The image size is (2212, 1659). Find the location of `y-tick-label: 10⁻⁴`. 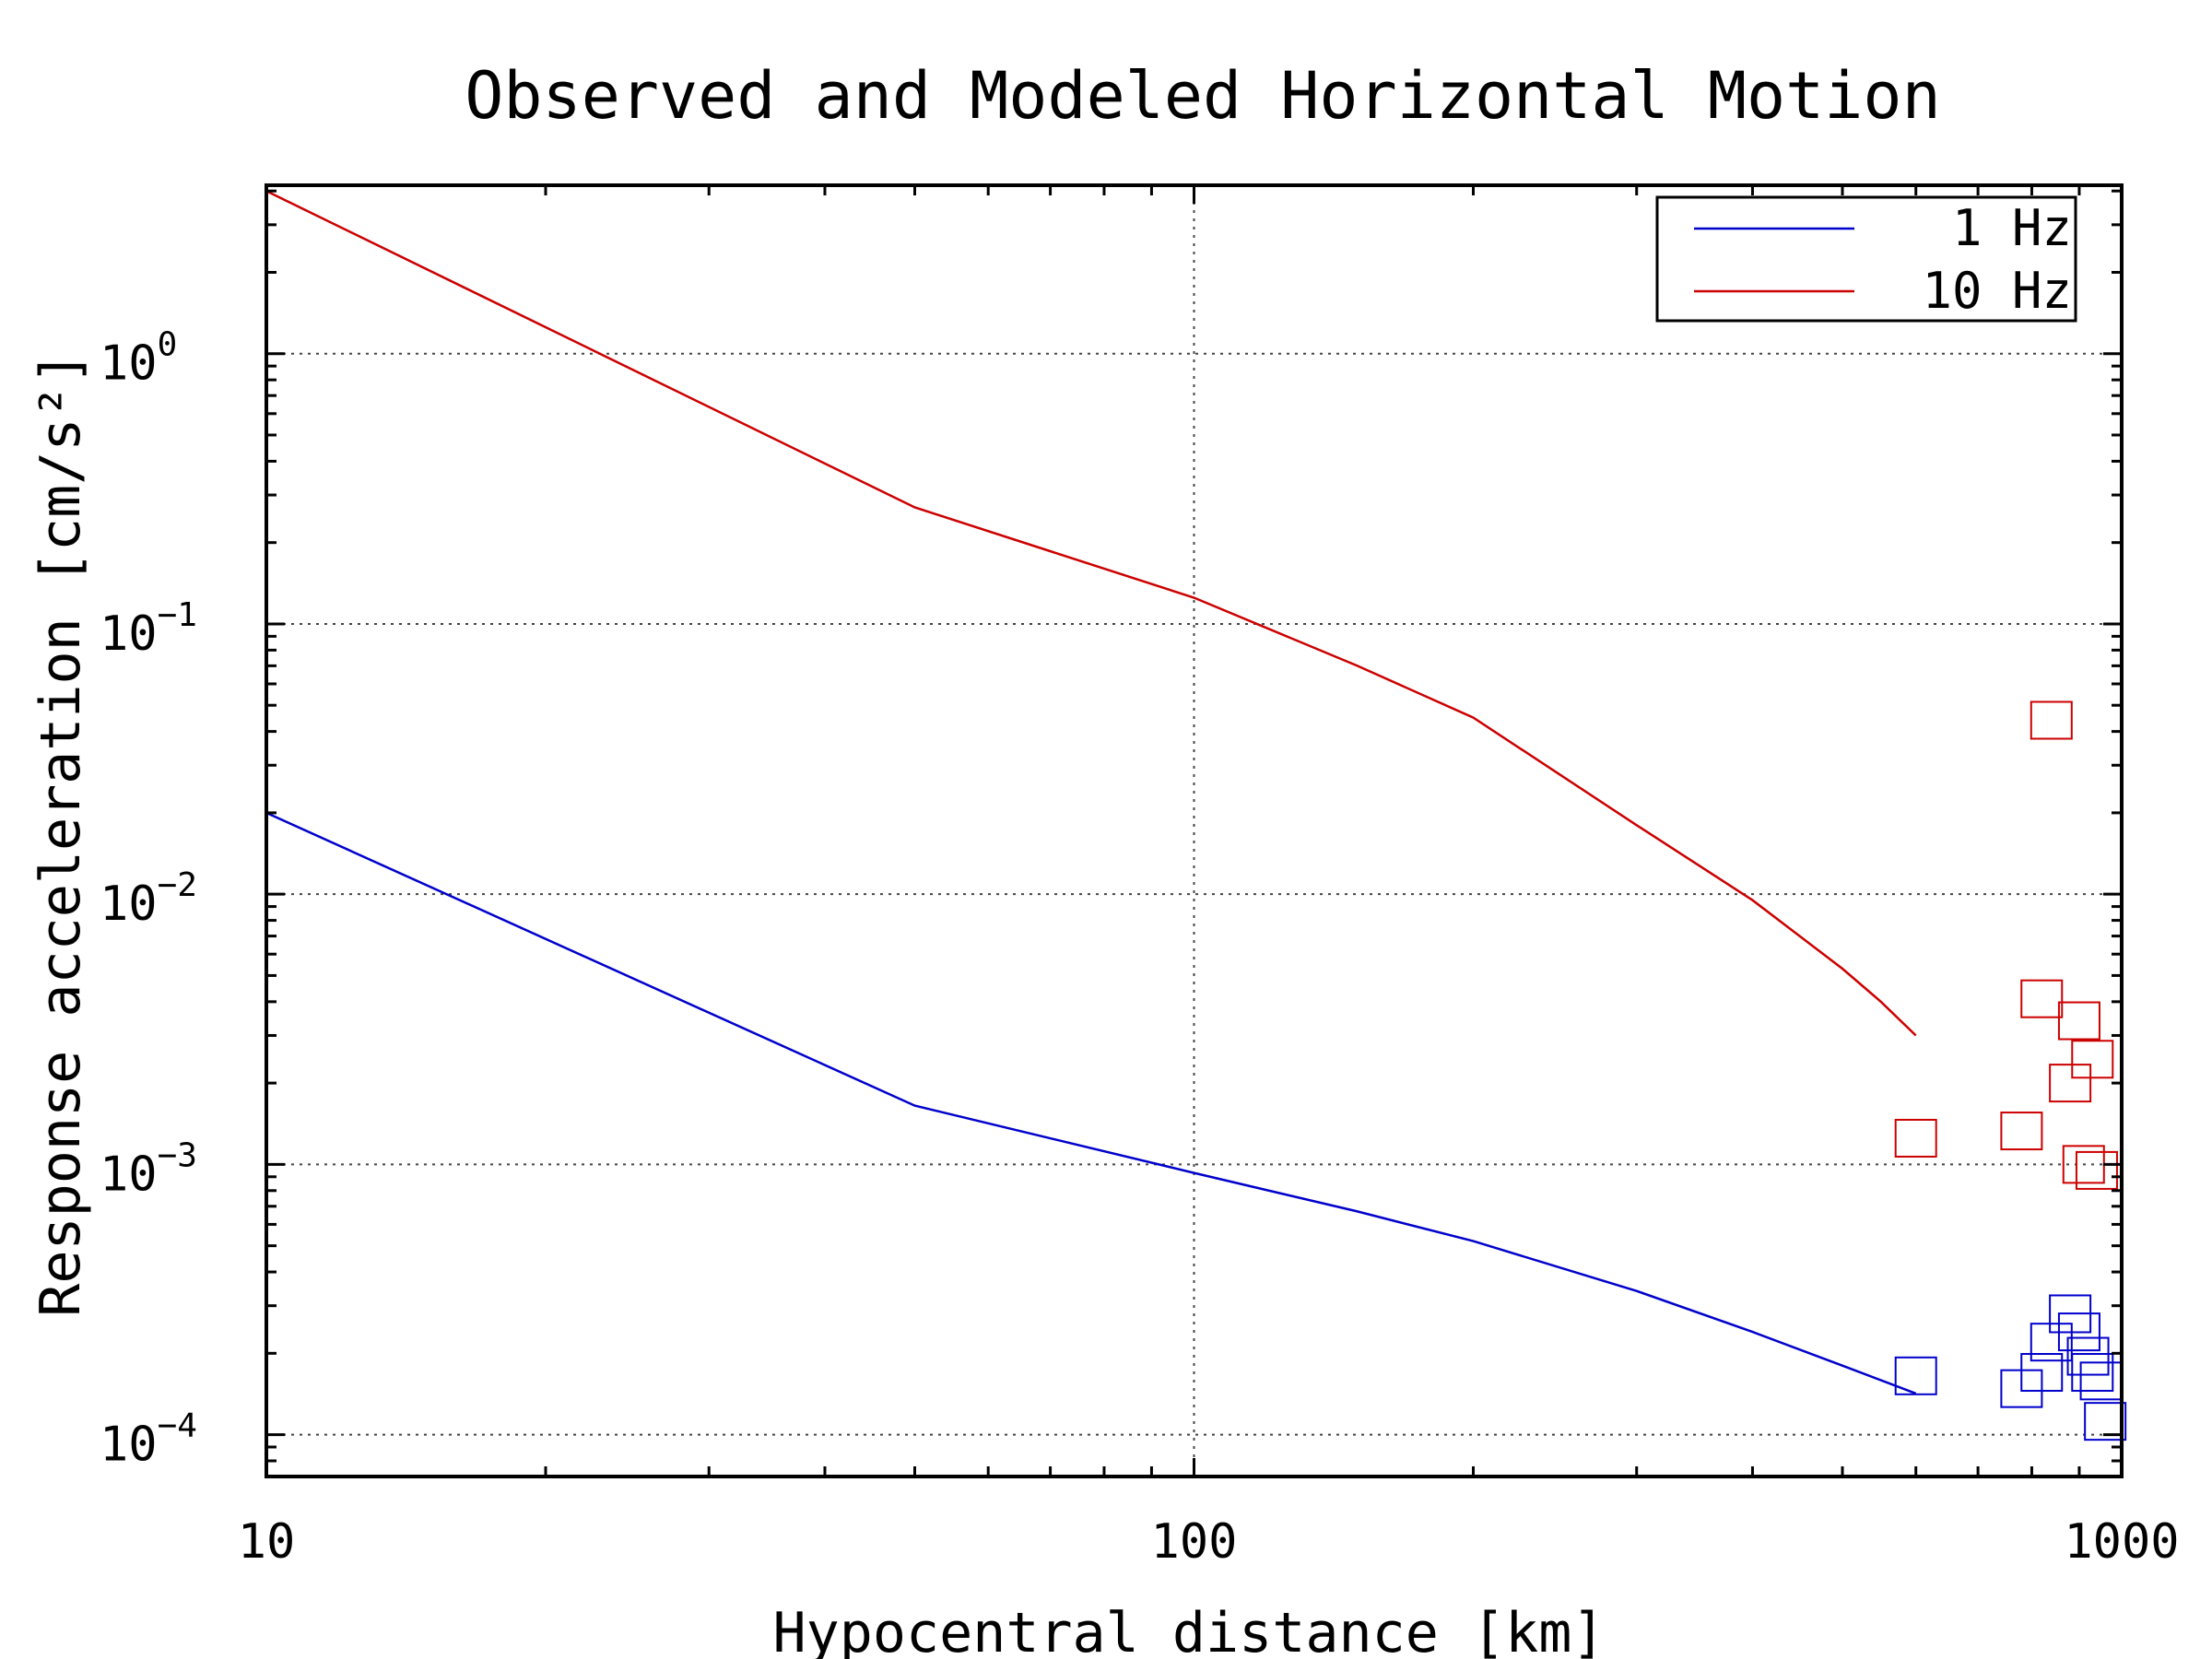

y-tick-label: 10⁻⁴ is located at coordinates (148, 1440).